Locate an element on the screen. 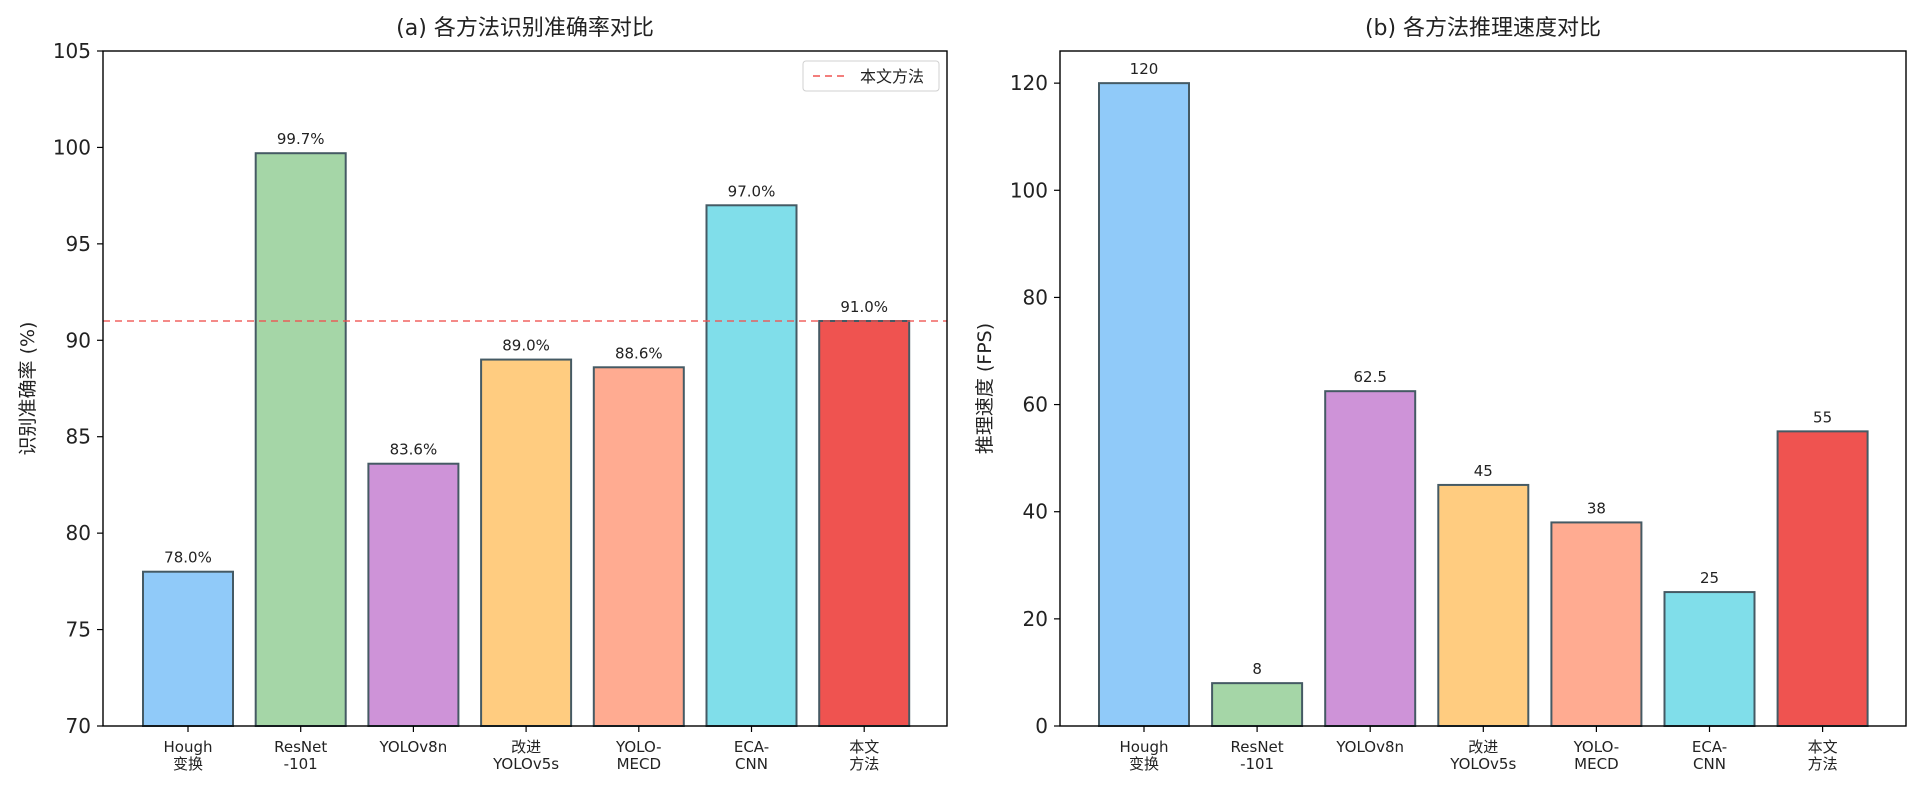 The width and height of the screenshot is (1920, 793). y-tick-label: 70 is located at coordinates (78, 726).